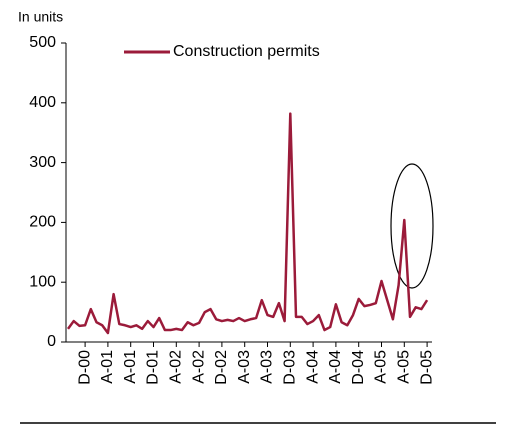 The width and height of the screenshot is (514, 428). I want to click on y-tick-label: 500, so click(42, 42).